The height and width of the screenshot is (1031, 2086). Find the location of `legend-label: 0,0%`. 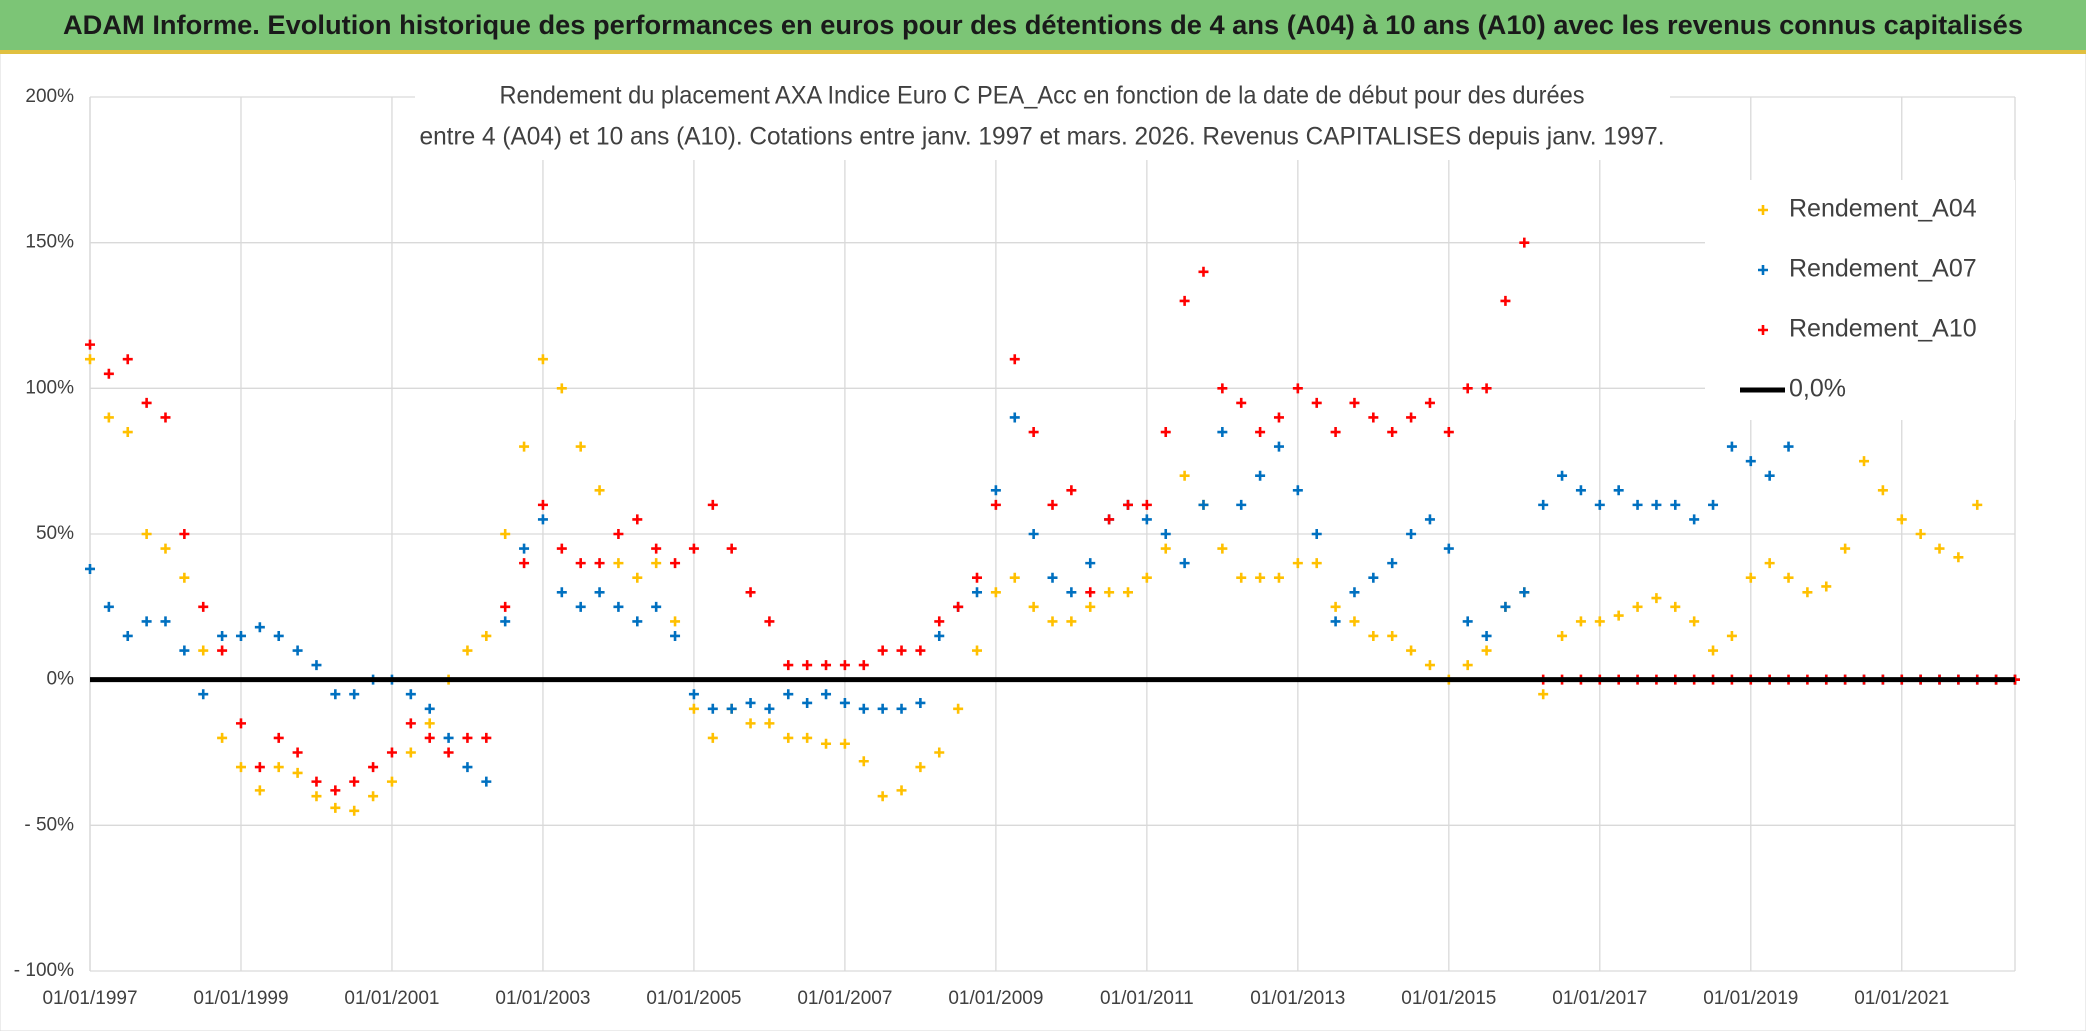

legend-label: 0,0% is located at coordinates (1817, 389).